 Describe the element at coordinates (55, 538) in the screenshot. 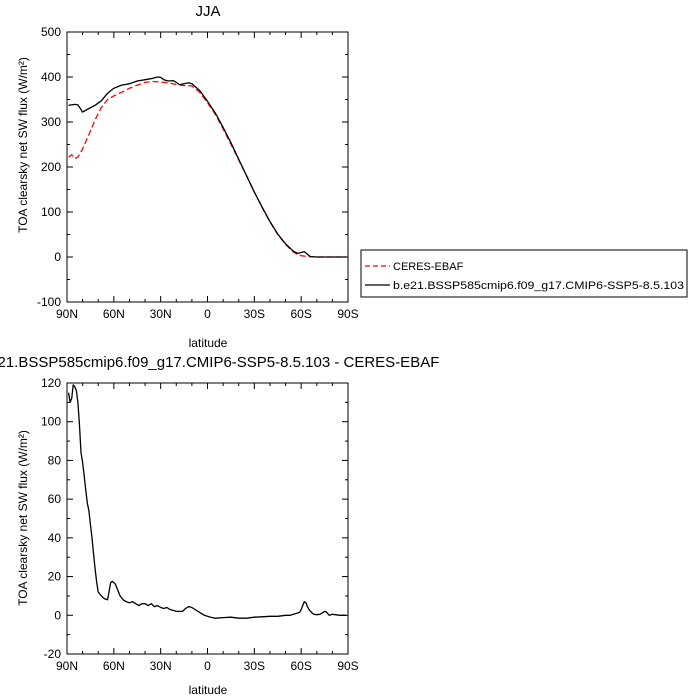

I see `bottom-ytick-label: 40` at that location.